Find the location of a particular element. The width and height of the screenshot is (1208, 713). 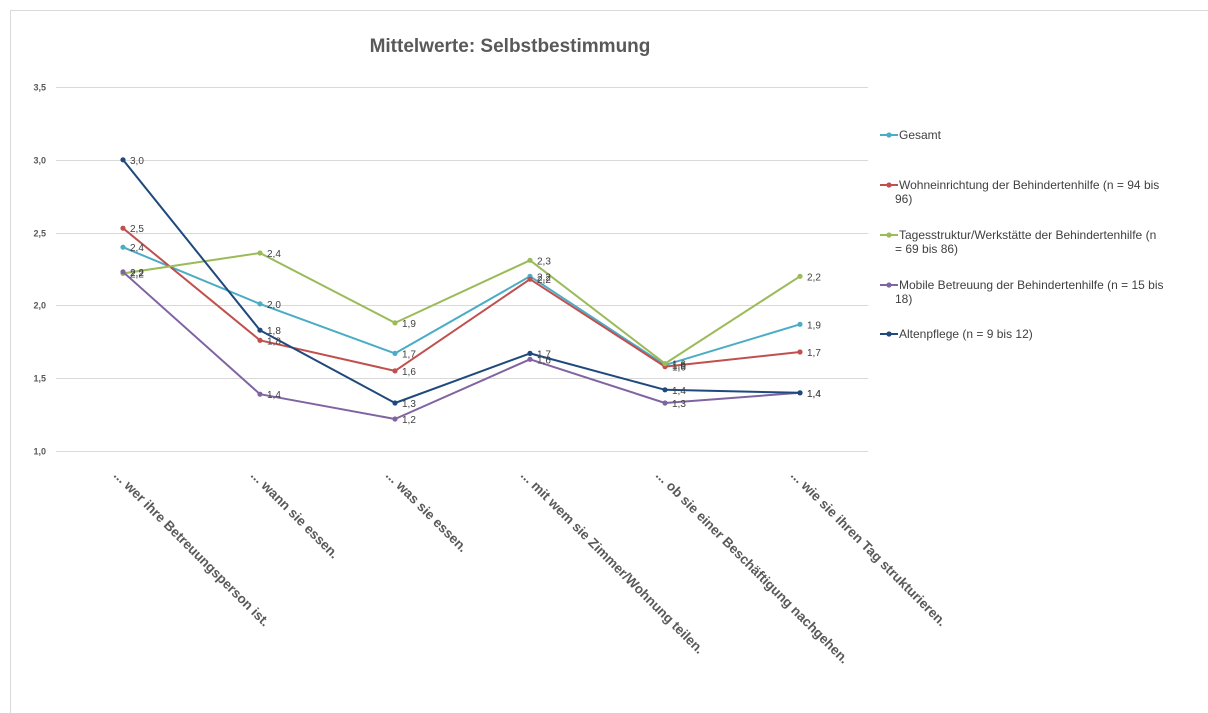

x-tick-label: ... wer ihre Betreuungsperson ist. is located at coordinates (192, 549).